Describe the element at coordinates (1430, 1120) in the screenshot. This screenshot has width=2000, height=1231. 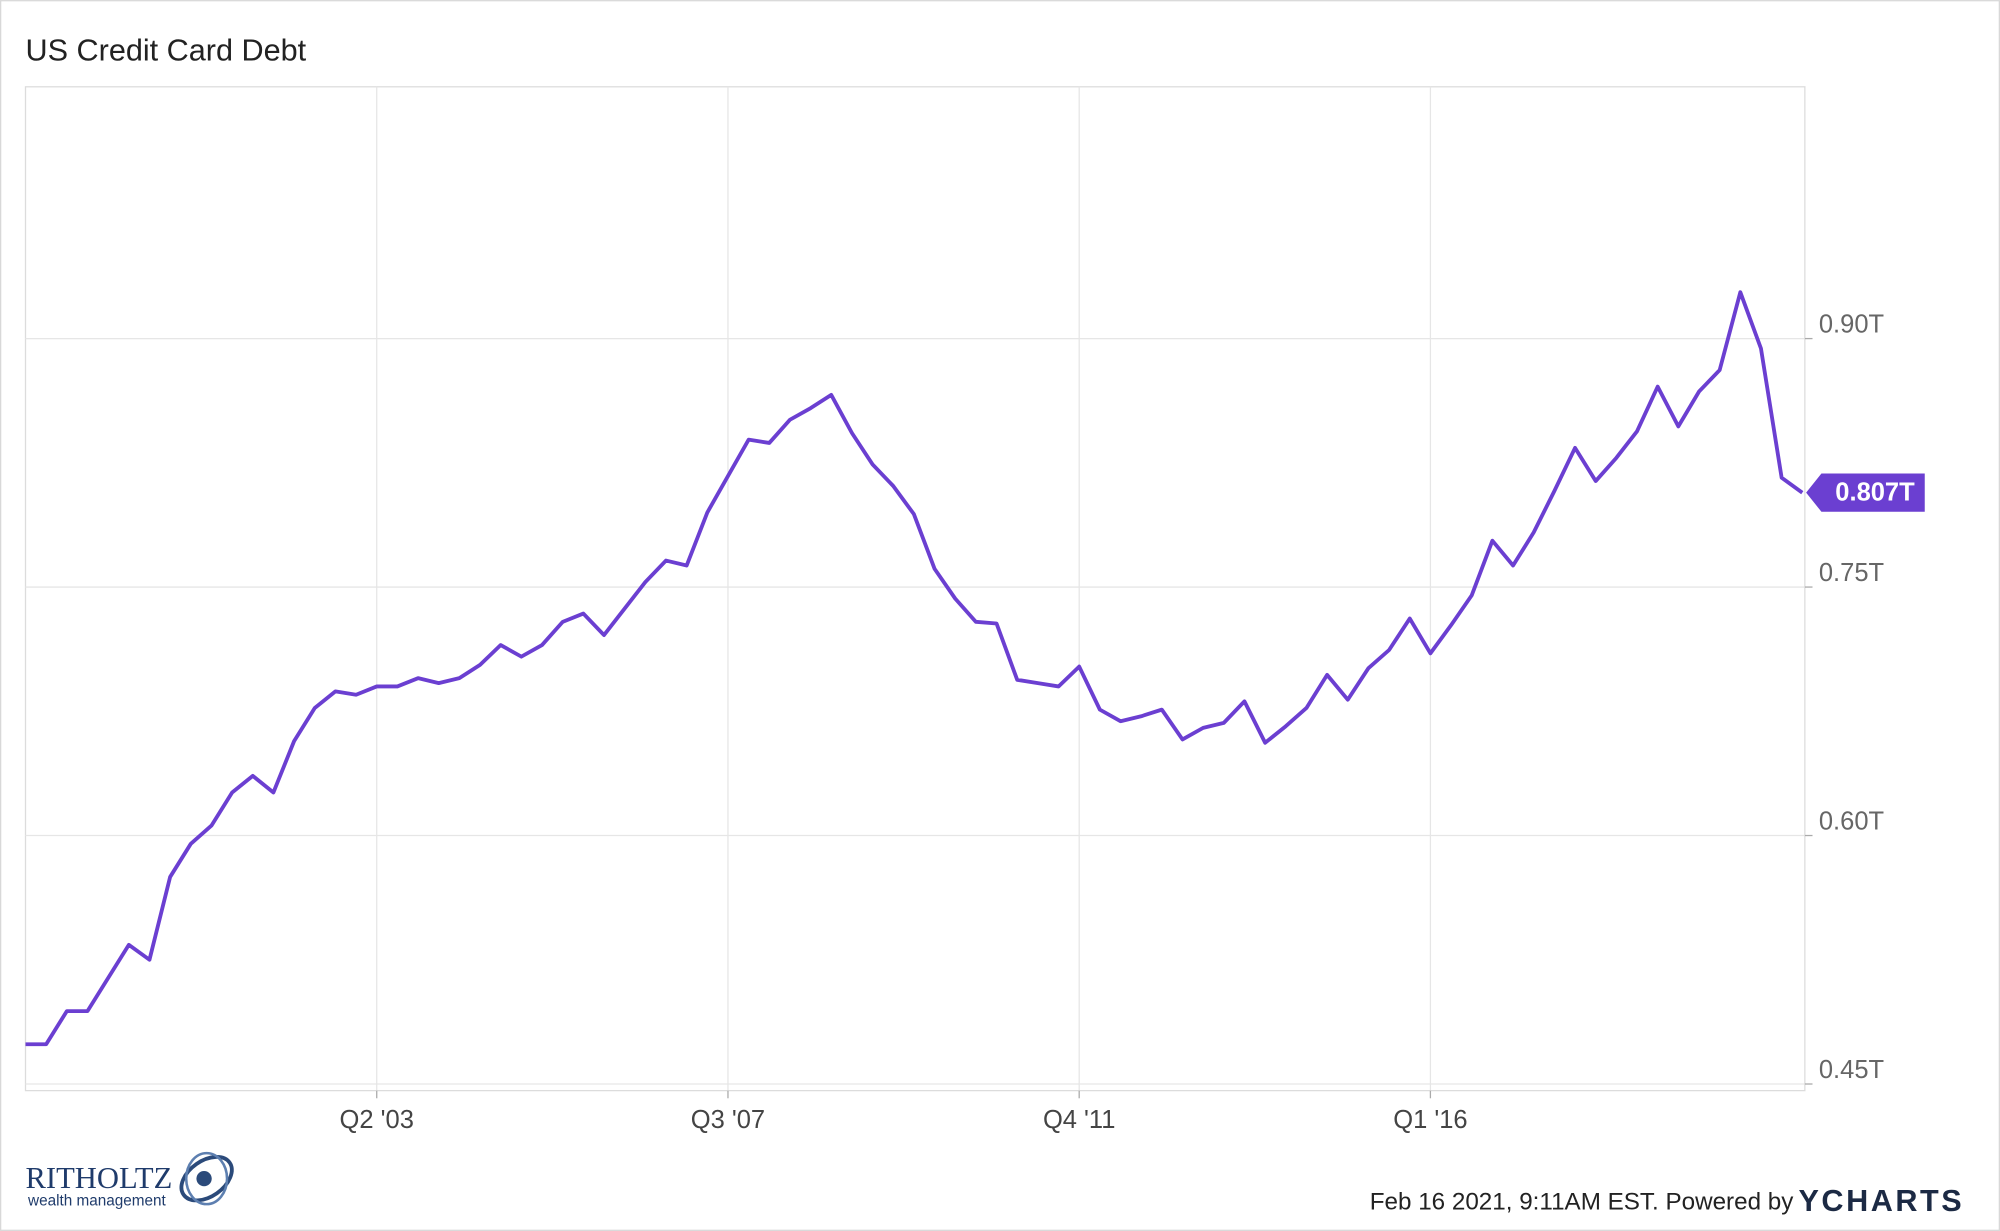
I see `x-tick-label: Q1 '16` at that location.